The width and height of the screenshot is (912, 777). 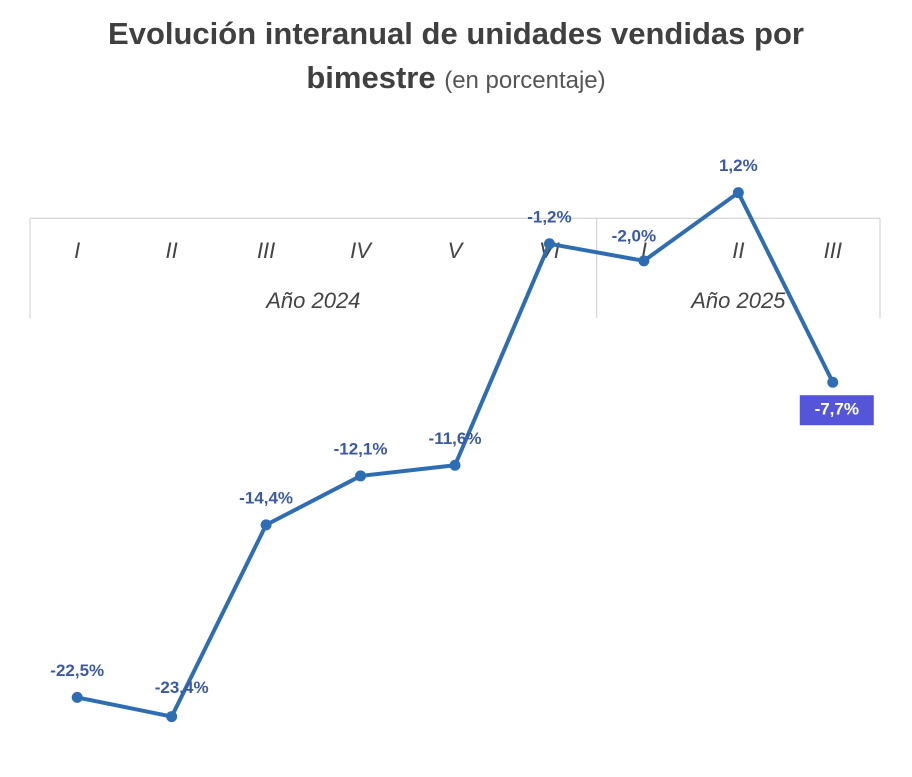 I want to click on group-label: Año 2025, so click(x=737, y=300).